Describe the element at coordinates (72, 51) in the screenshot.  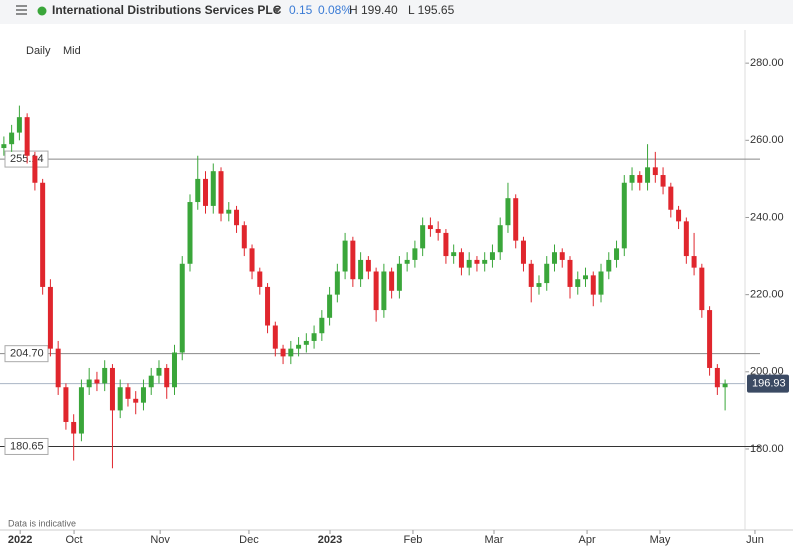
I see `price-type: Mid` at that location.